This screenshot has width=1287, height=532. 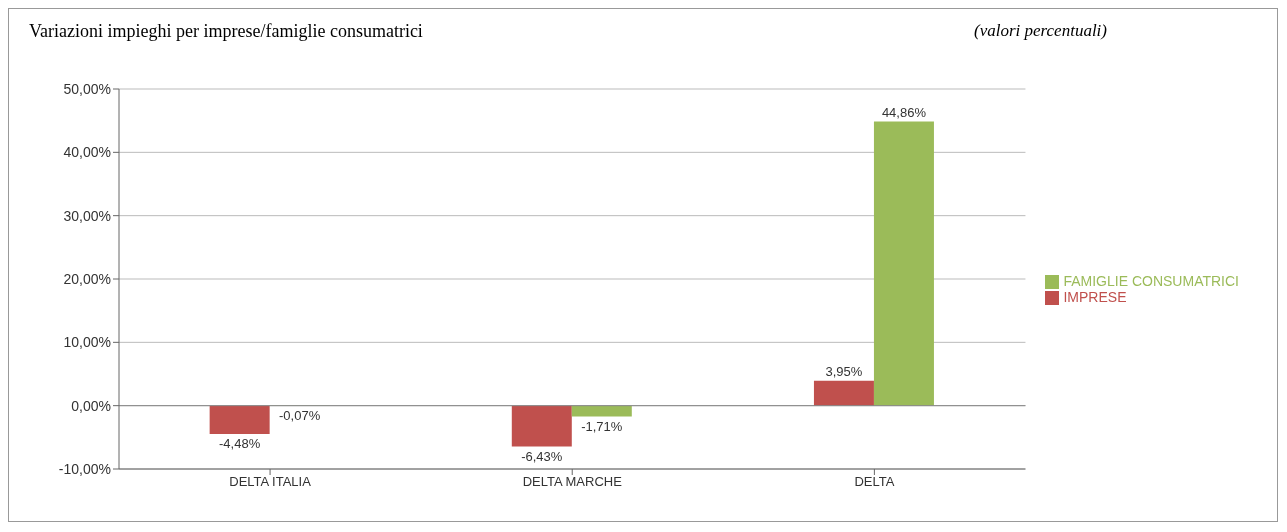 What do you see at coordinates (87, 342) in the screenshot?
I see `y-tick-label: 10,00%` at bounding box center [87, 342].